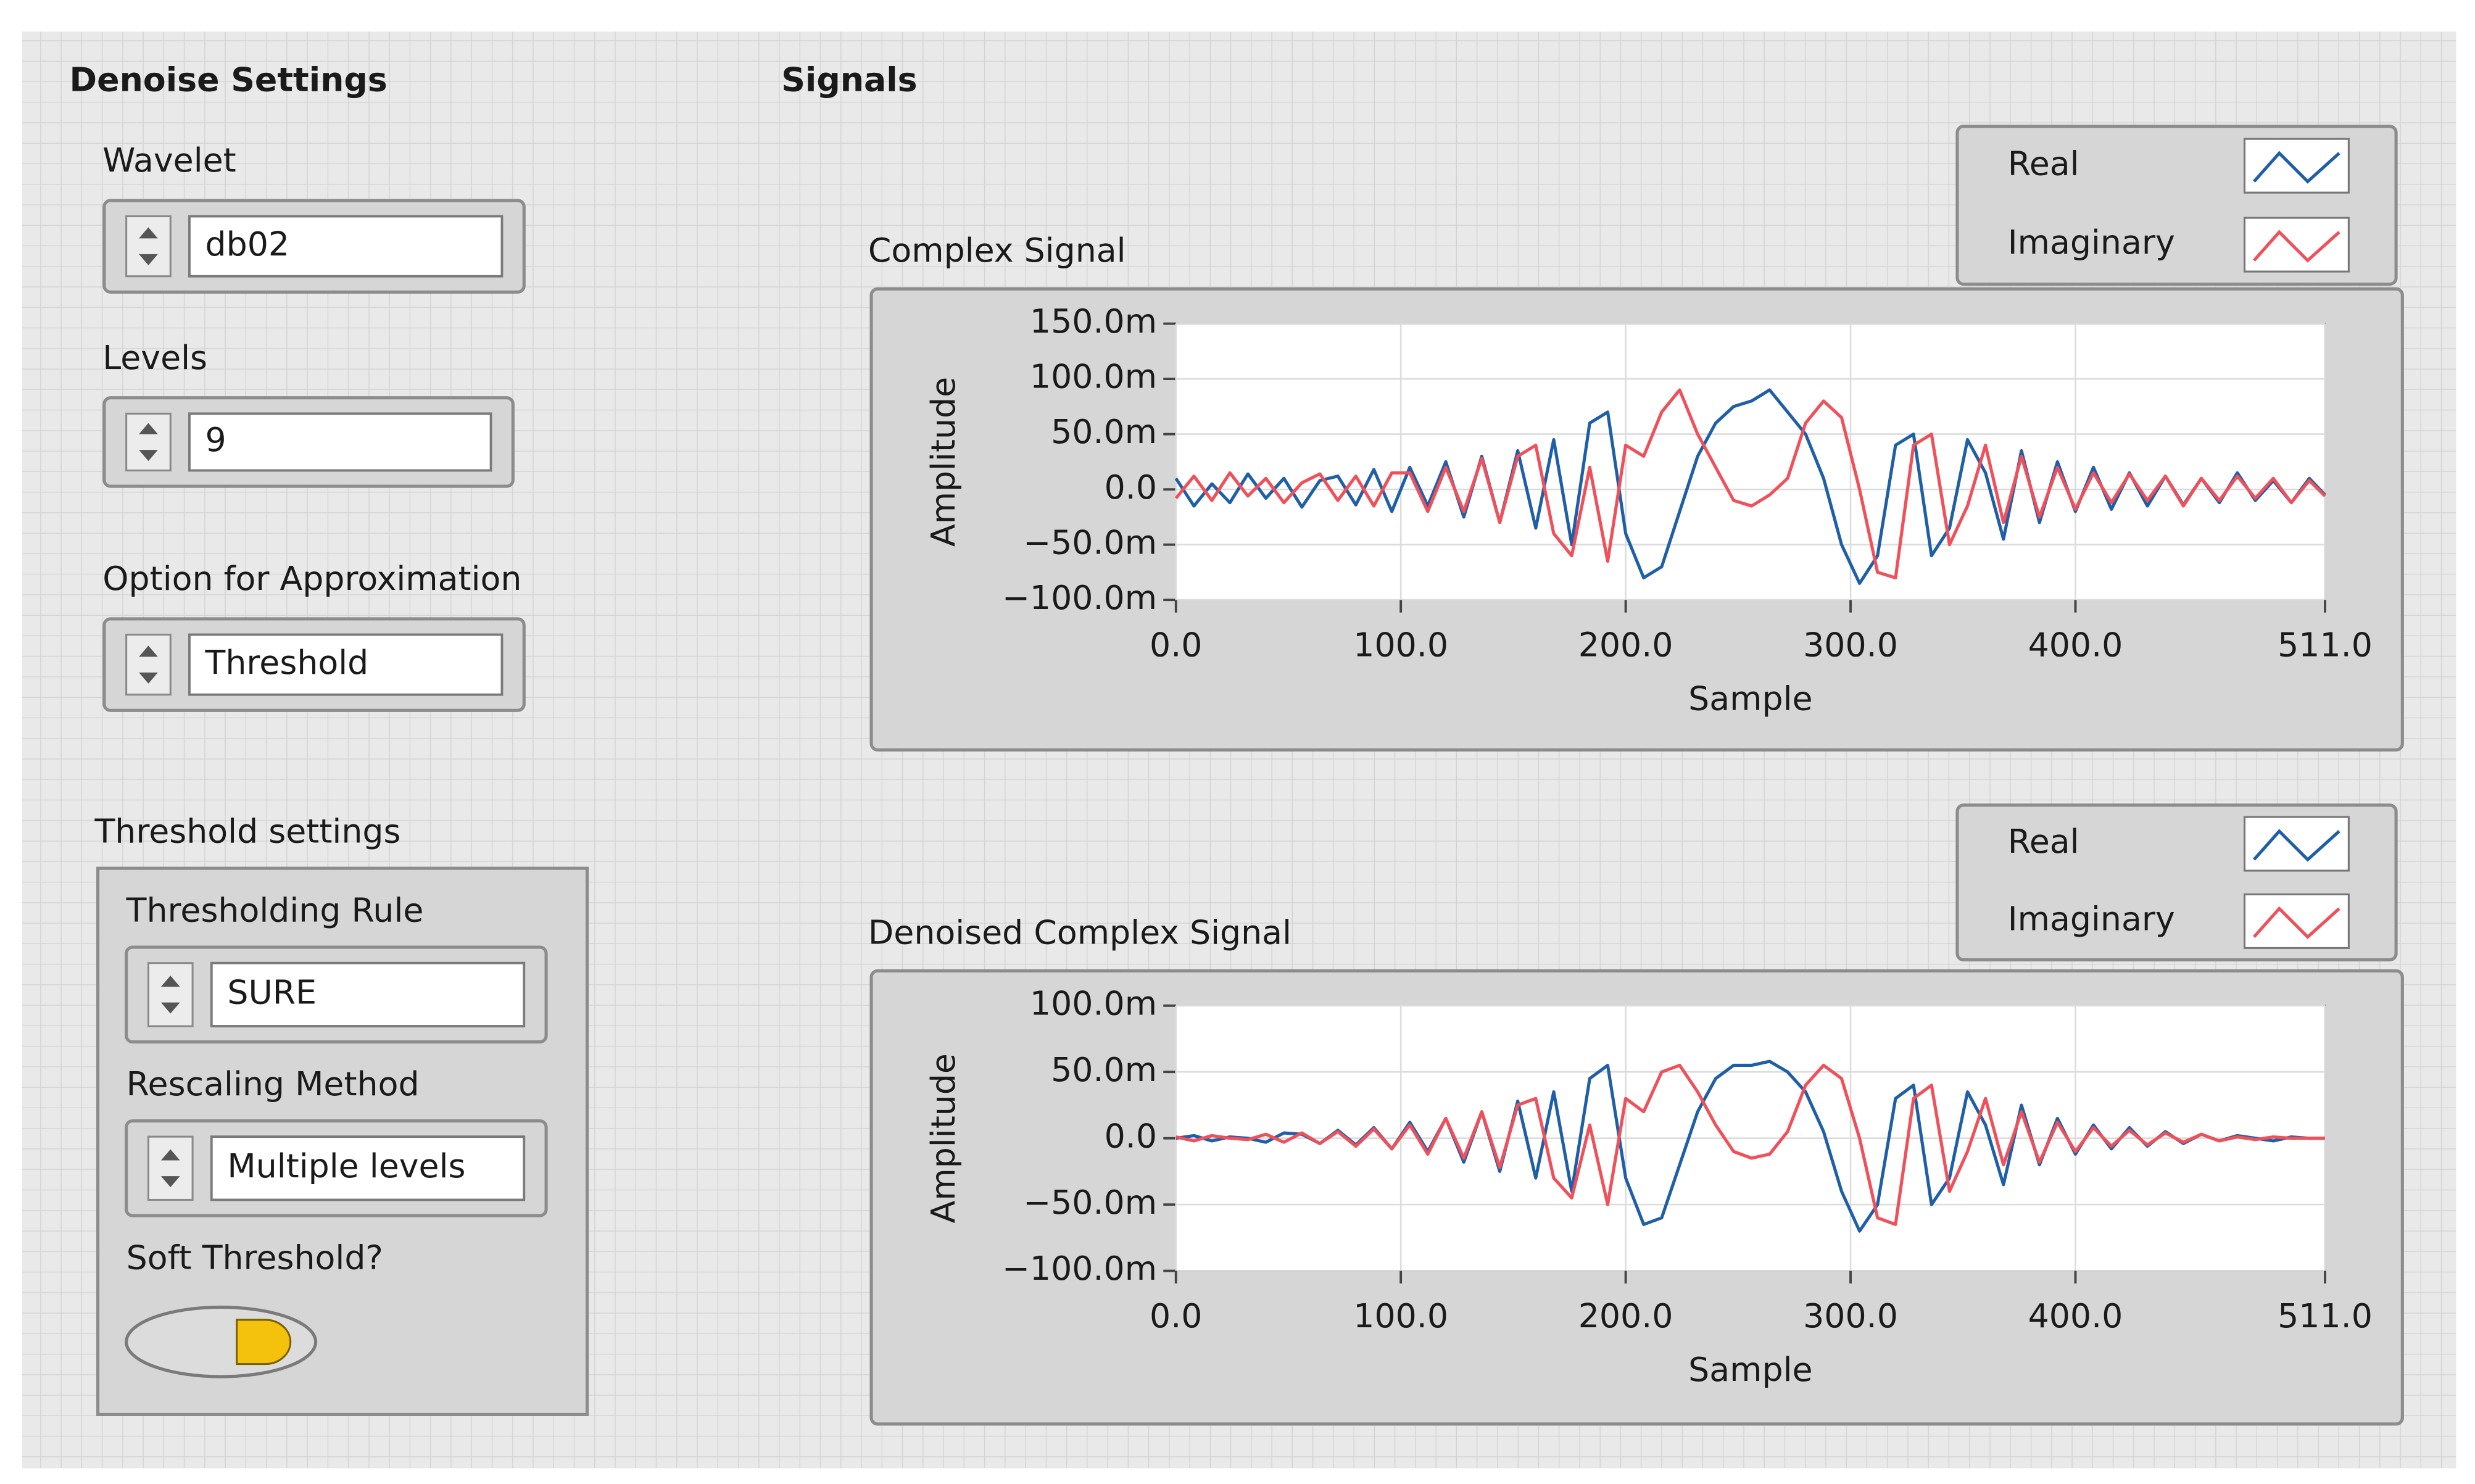 The width and height of the screenshot is (2475, 1484). I want to click on y-tick-label: 150.0m, so click(1093, 321).